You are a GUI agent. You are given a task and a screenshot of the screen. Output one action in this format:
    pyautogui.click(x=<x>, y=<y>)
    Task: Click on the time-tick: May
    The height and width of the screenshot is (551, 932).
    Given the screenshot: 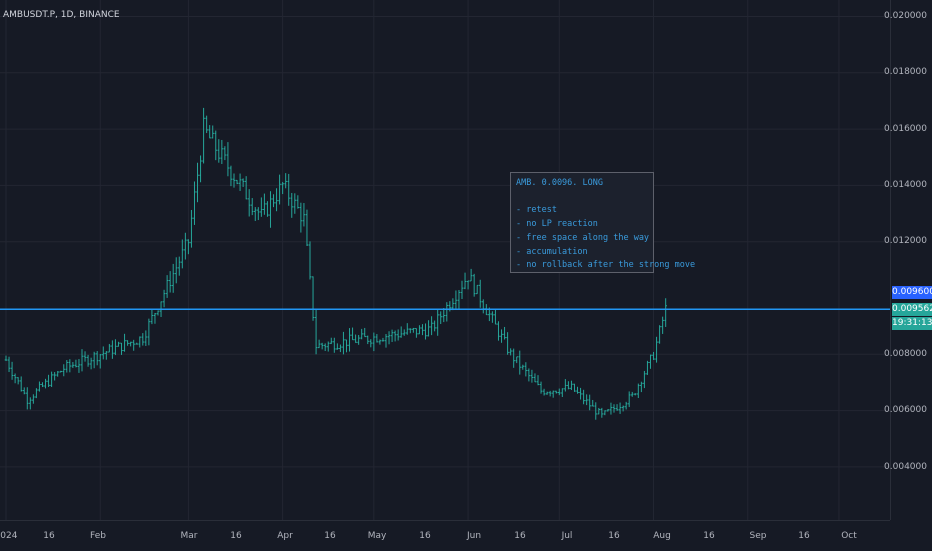 What is the action you would take?
    pyautogui.click(x=377, y=536)
    